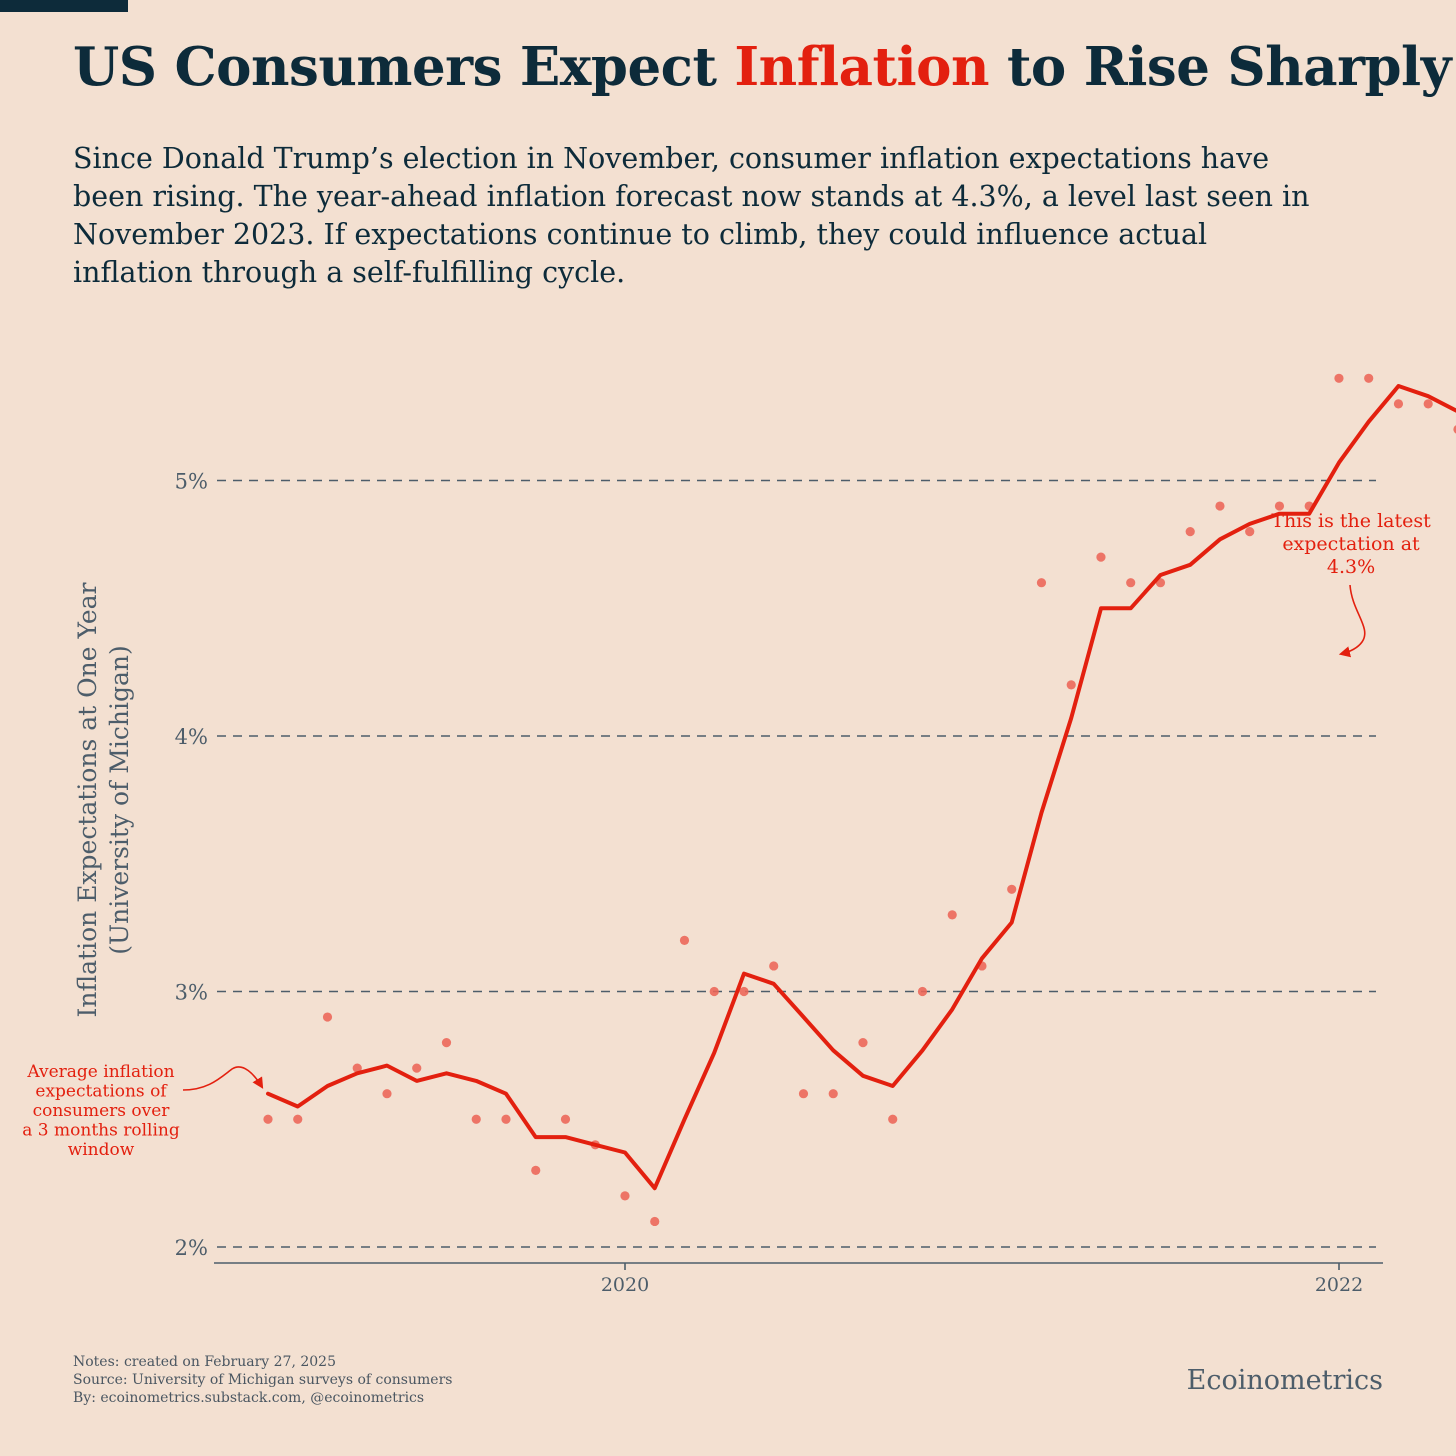 The height and width of the screenshot is (1456, 1456). I want to click on annotation-latest-text: expectation at, so click(1351, 544).